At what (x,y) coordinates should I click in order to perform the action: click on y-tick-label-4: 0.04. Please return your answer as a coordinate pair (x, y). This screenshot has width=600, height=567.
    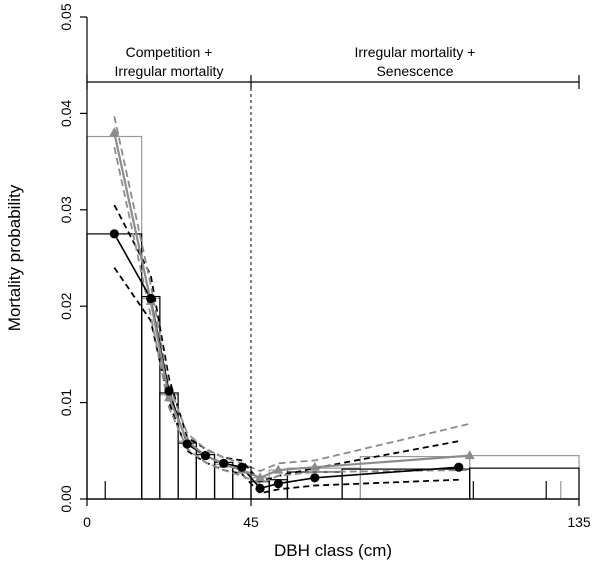
    Looking at the image, I should click on (66, 113).